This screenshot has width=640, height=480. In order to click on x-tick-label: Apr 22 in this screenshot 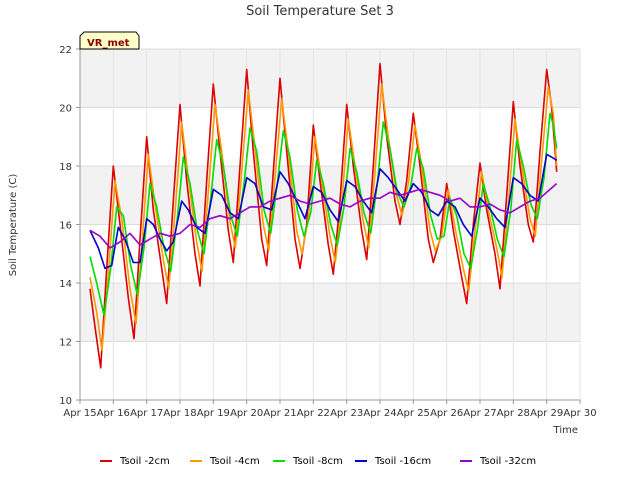, I will do `click(313, 413)`.